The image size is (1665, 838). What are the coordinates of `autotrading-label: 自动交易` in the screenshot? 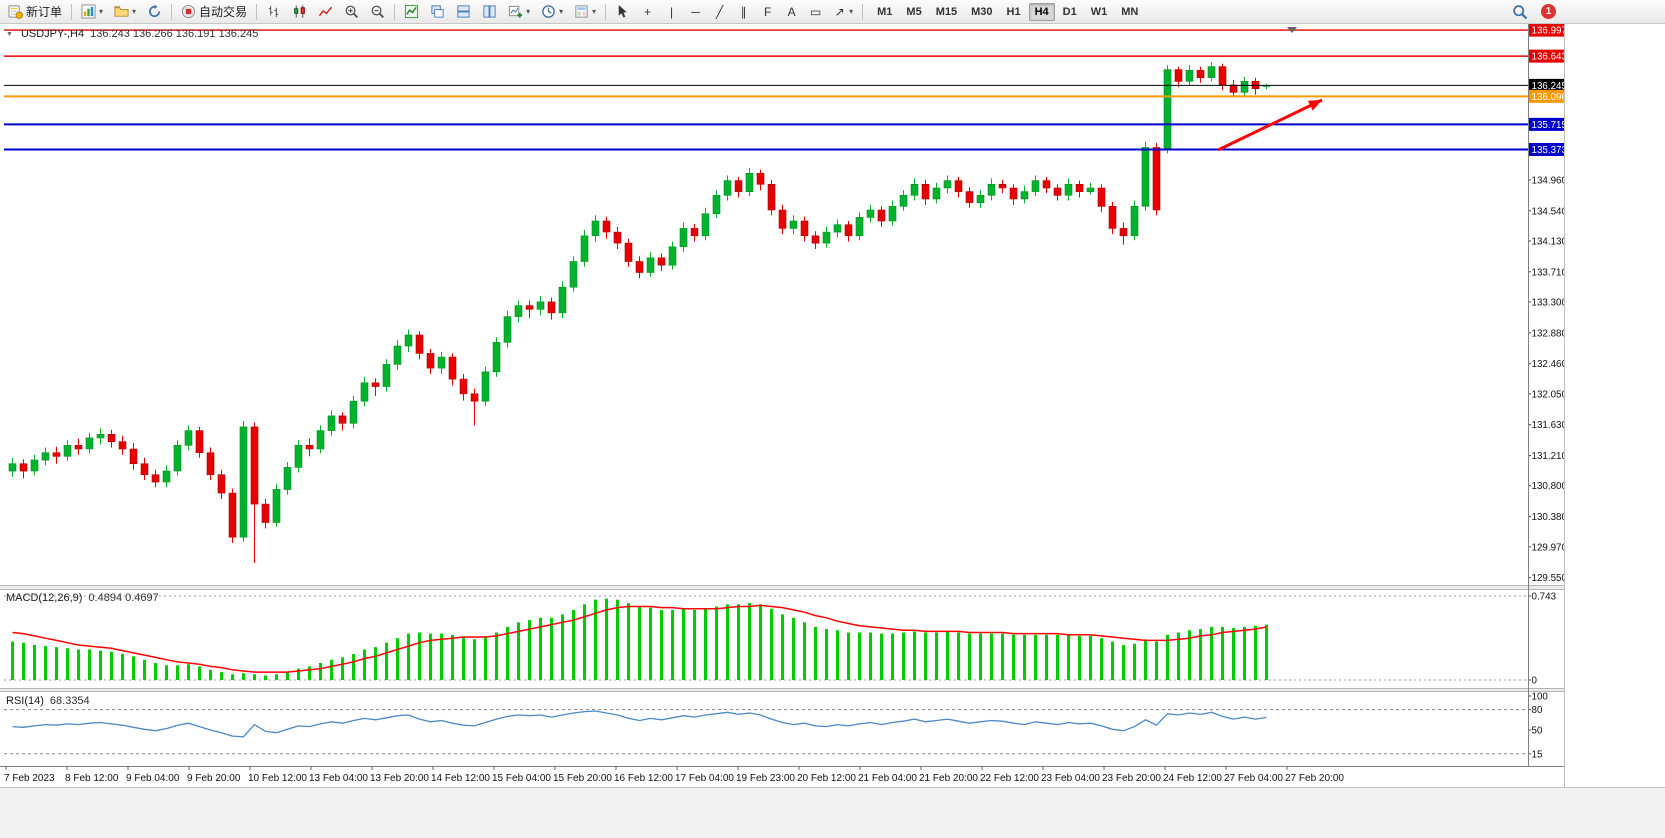 It's located at (223, 12).